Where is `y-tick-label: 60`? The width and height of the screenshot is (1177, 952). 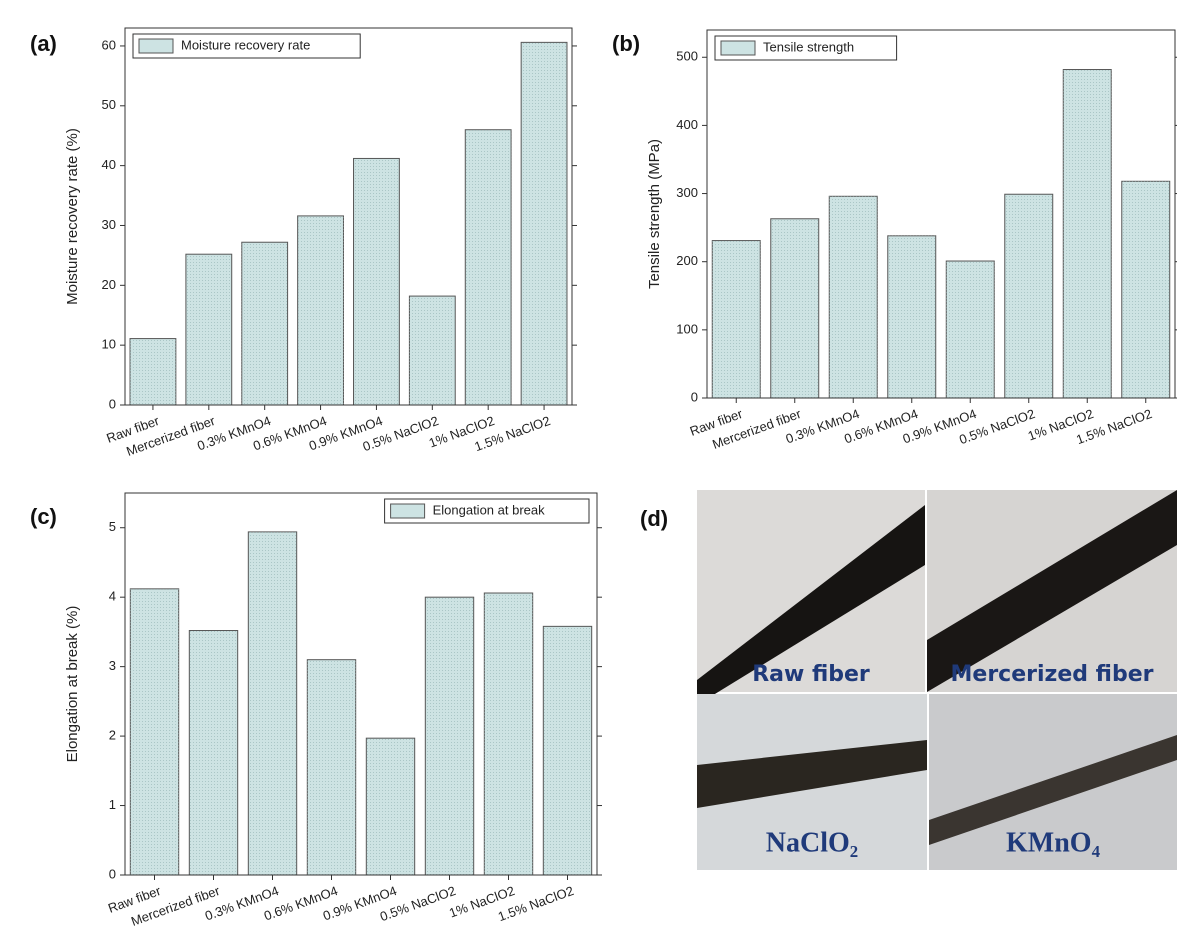 y-tick-label: 60 is located at coordinates (109, 44).